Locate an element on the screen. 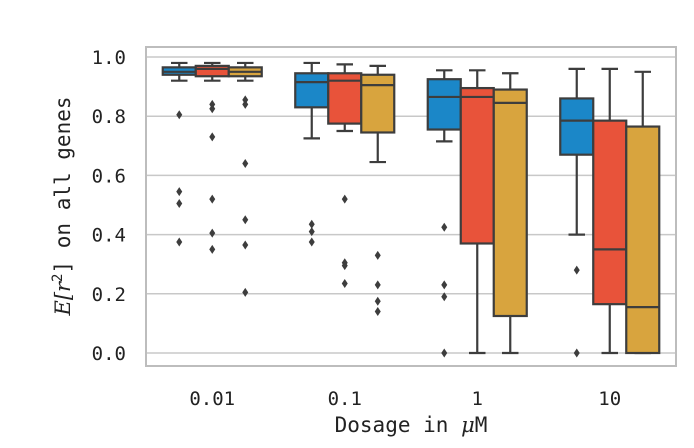 This screenshot has width=694, height=448. box-0.01-1 is located at coordinates (212, 157).